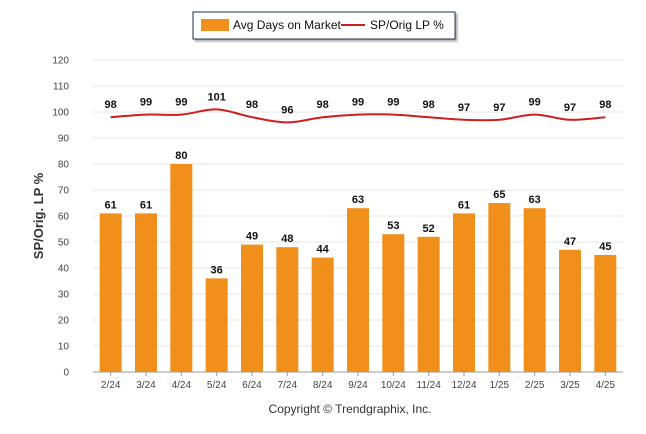  Describe the element at coordinates (287, 110) in the screenshot. I see `line-value-label: 96` at that location.